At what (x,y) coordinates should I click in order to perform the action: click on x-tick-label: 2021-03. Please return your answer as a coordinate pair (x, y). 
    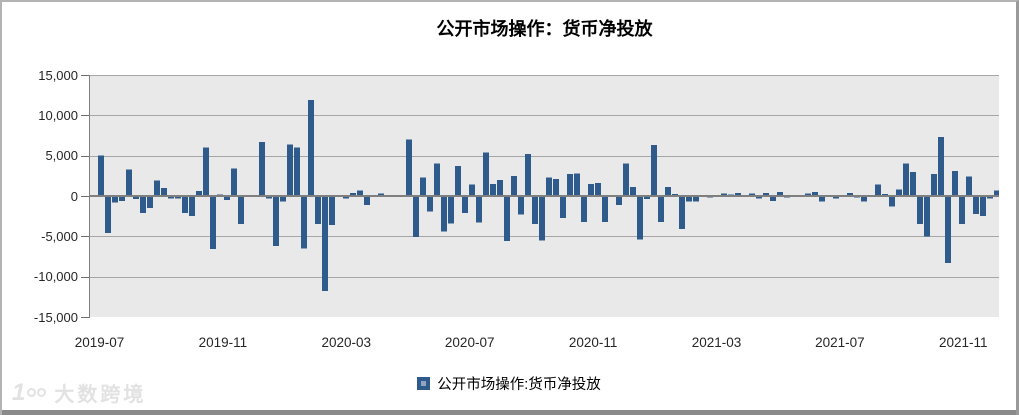
    Looking at the image, I should click on (716, 342).